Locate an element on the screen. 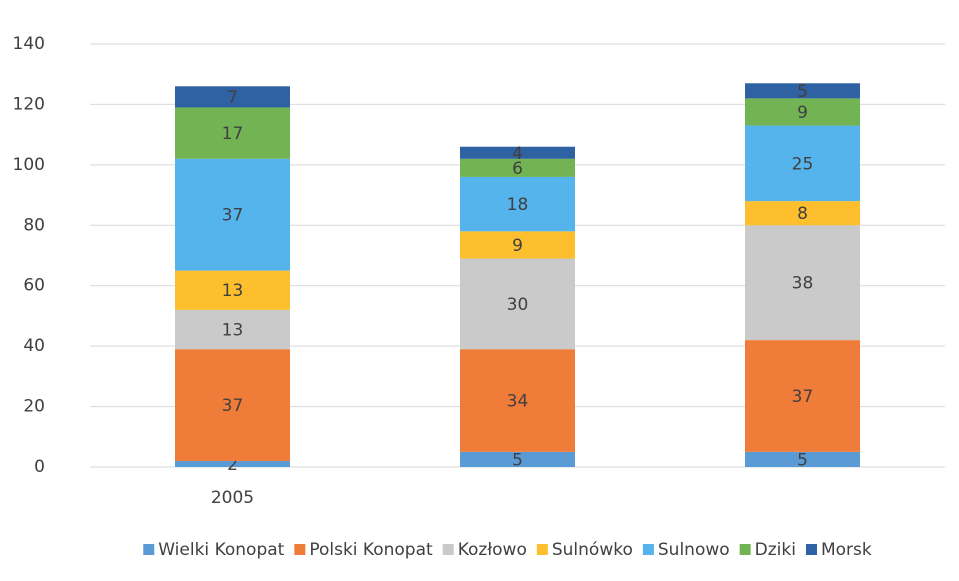 The width and height of the screenshot is (959, 581). legend-item: Sulnówko is located at coordinates (584, 550).